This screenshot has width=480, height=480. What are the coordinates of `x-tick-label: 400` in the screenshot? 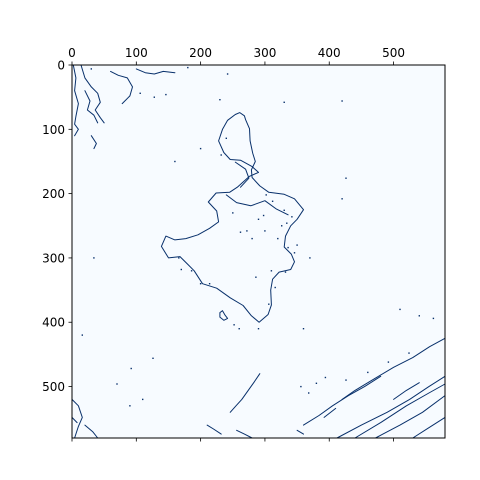 It's located at (329, 53).